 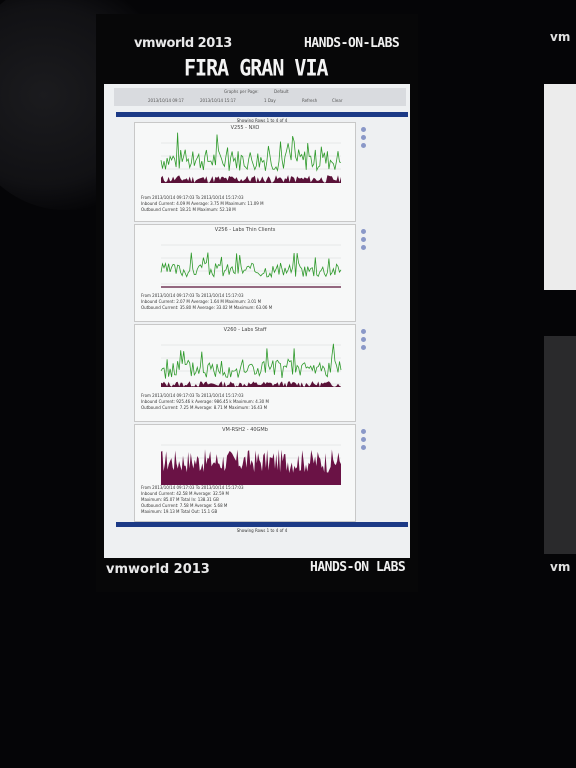 I want to click on graph-4-actions, so click(x=365, y=441).